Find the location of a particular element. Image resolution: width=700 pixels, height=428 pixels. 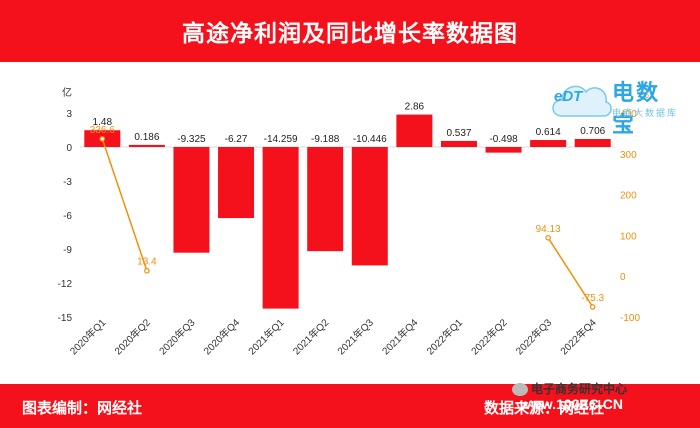

bar-value-label: -6.27 is located at coordinates (236, 139).